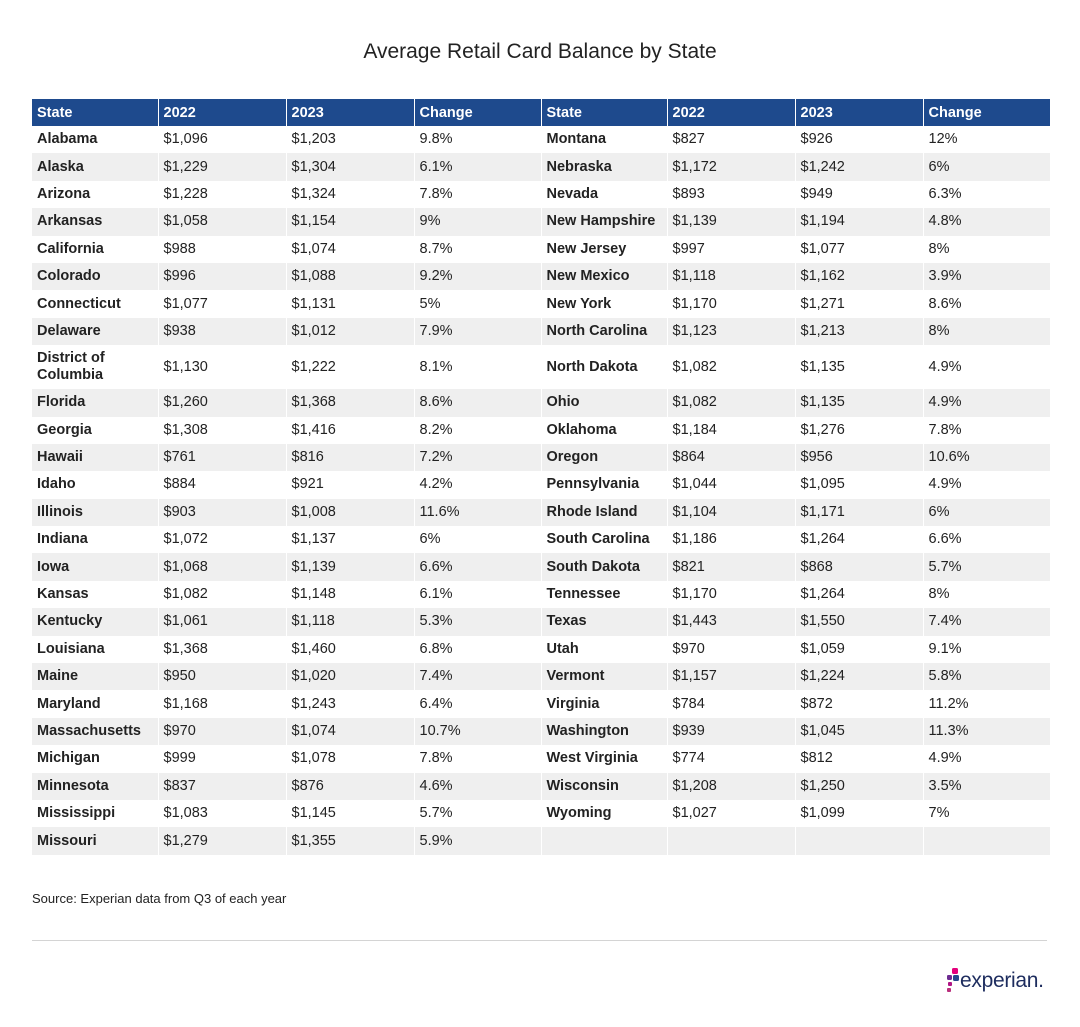 The image size is (1080, 1027). What do you see at coordinates (858, 677) in the screenshot?
I see `balance-cell: $1,224` at bounding box center [858, 677].